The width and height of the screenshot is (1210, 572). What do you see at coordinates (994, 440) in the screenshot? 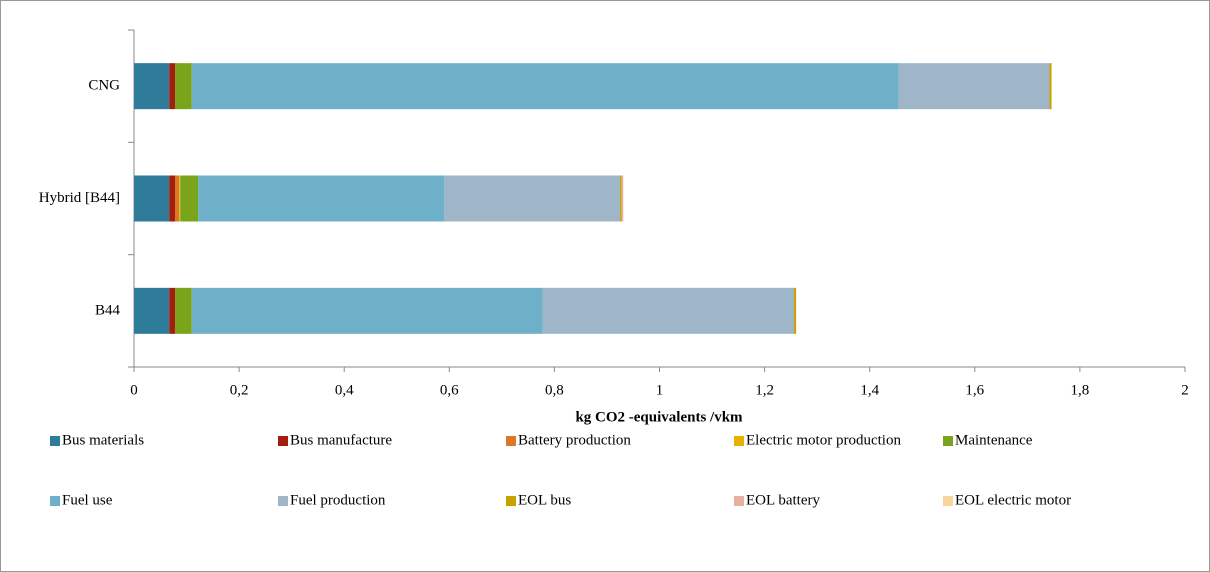
I see `legend-label: Maintenance` at bounding box center [994, 440].